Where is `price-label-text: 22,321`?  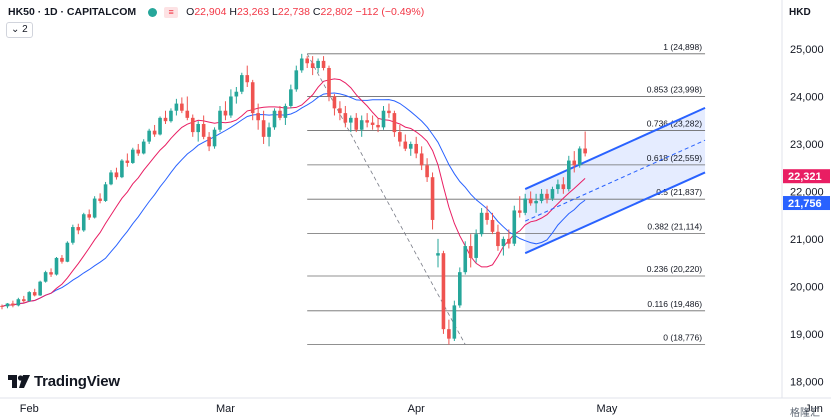
price-label-text: 22,321 is located at coordinates (805, 177).